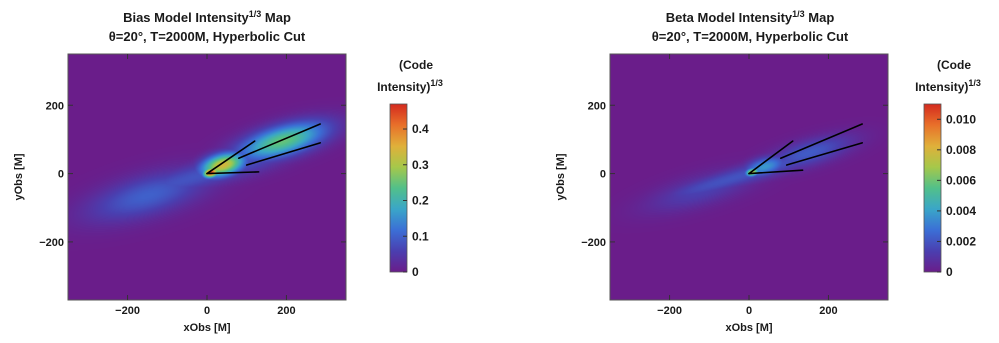 Image resolution: width=999 pixels, height=343 pixels. What do you see at coordinates (420, 236) in the screenshot?
I see `colorbar-tick-label: 0.1` at bounding box center [420, 236].